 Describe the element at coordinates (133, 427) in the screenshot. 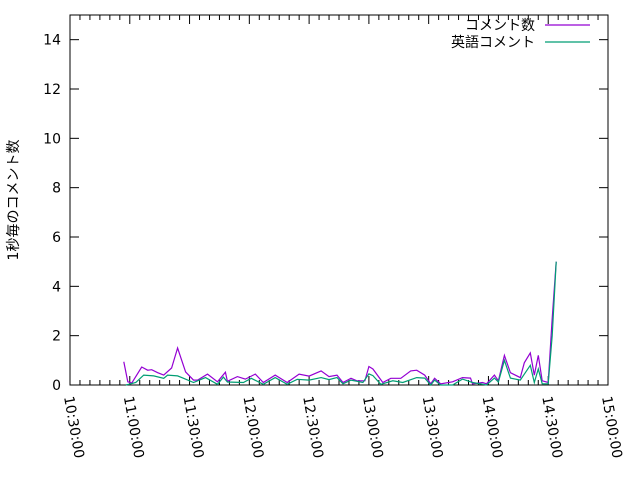

I see `x-tick-label: 11:00:00` at that location.